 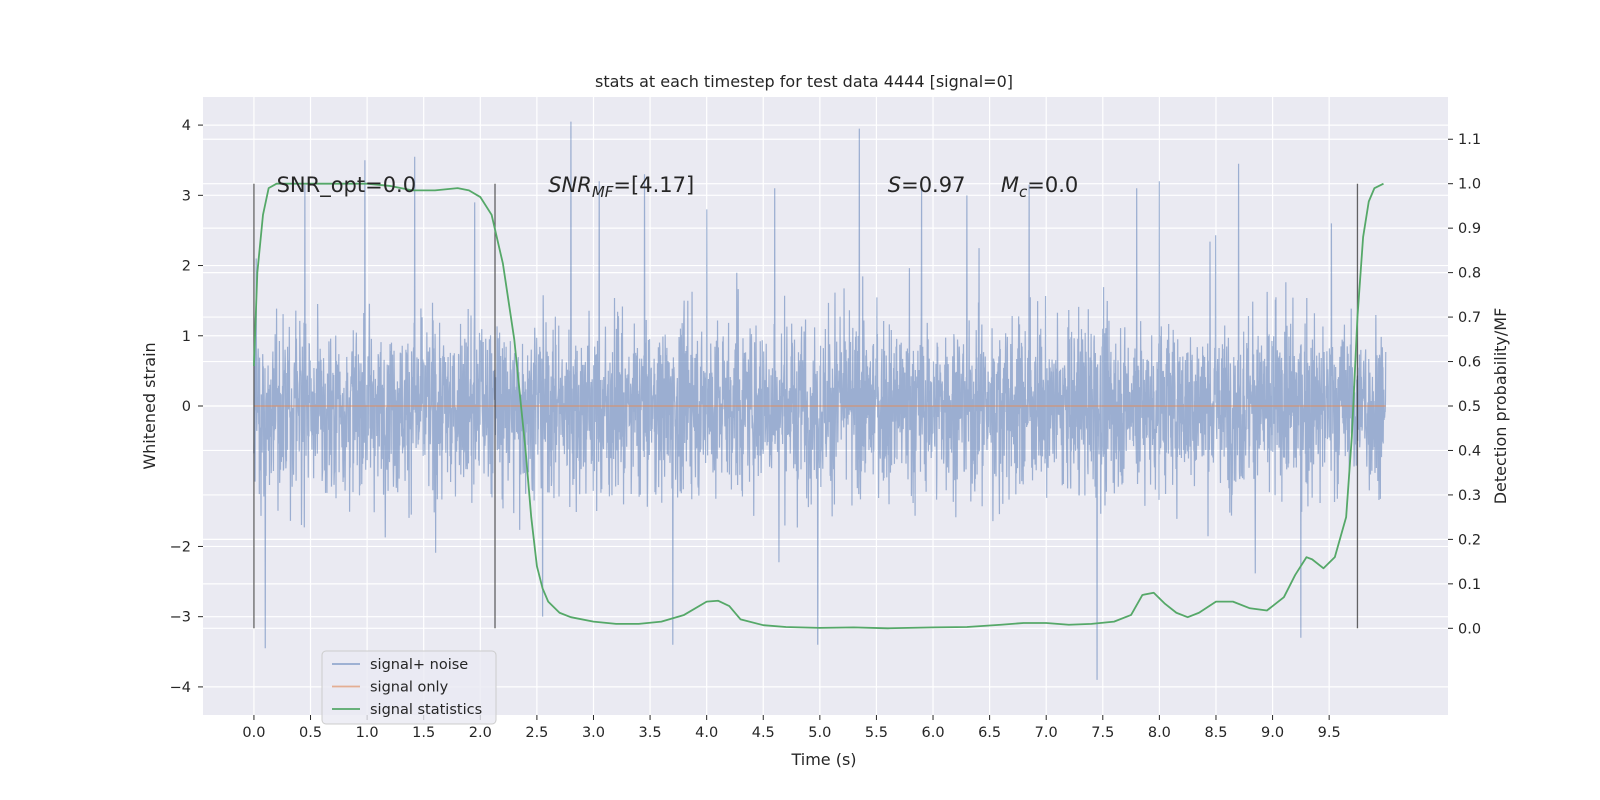 What do you see at coordinates (419, 665) in the screenshot?
I see `legend-label: signal+ noise` at bounding box center [419, 665].